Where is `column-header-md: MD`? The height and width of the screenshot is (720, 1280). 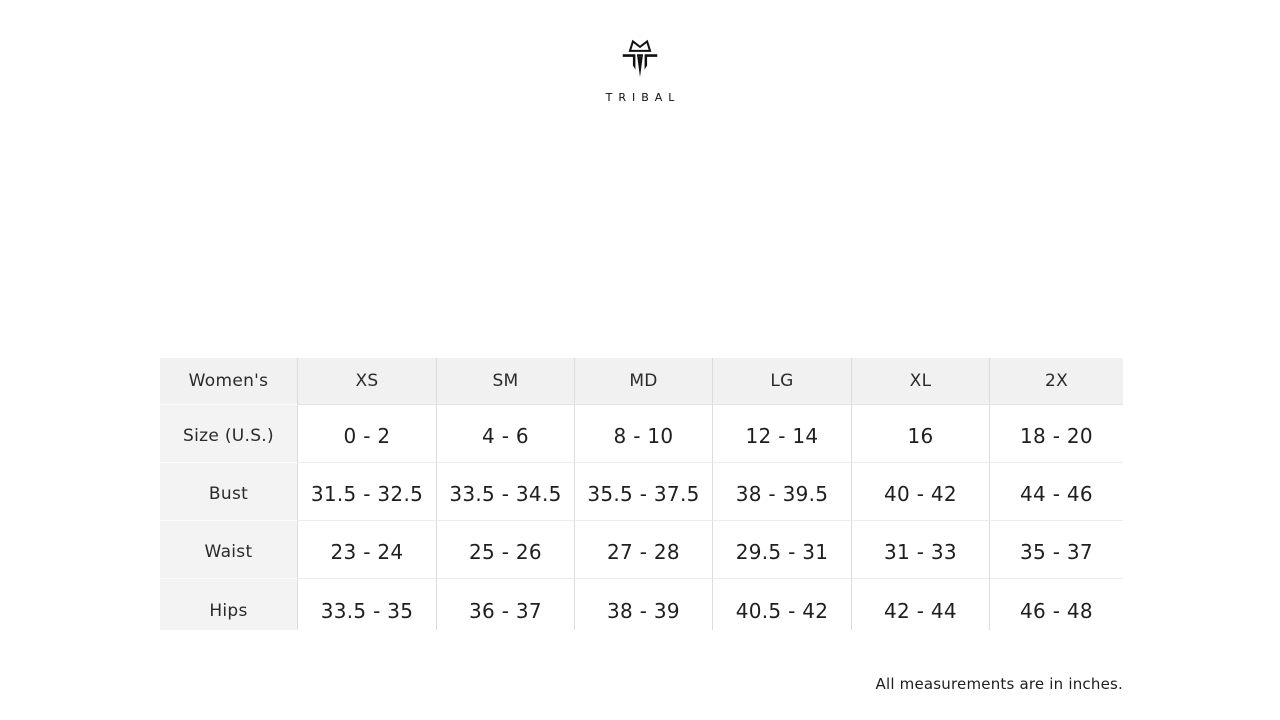
column-header-md: MD is located at coordinates (643, 381).